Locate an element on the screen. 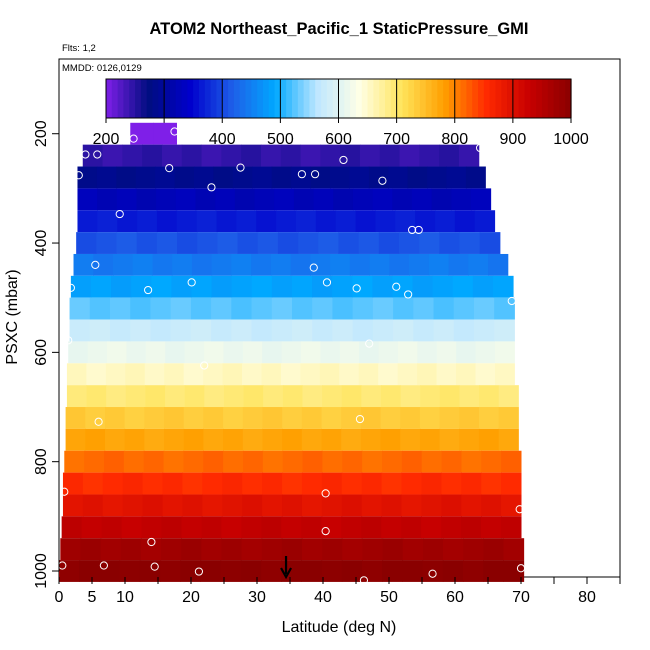 Image resolution: width=650 pixels, height=650 pixels. x-axis-label: Latitude (deg N) is located at coordinates (339, 627).